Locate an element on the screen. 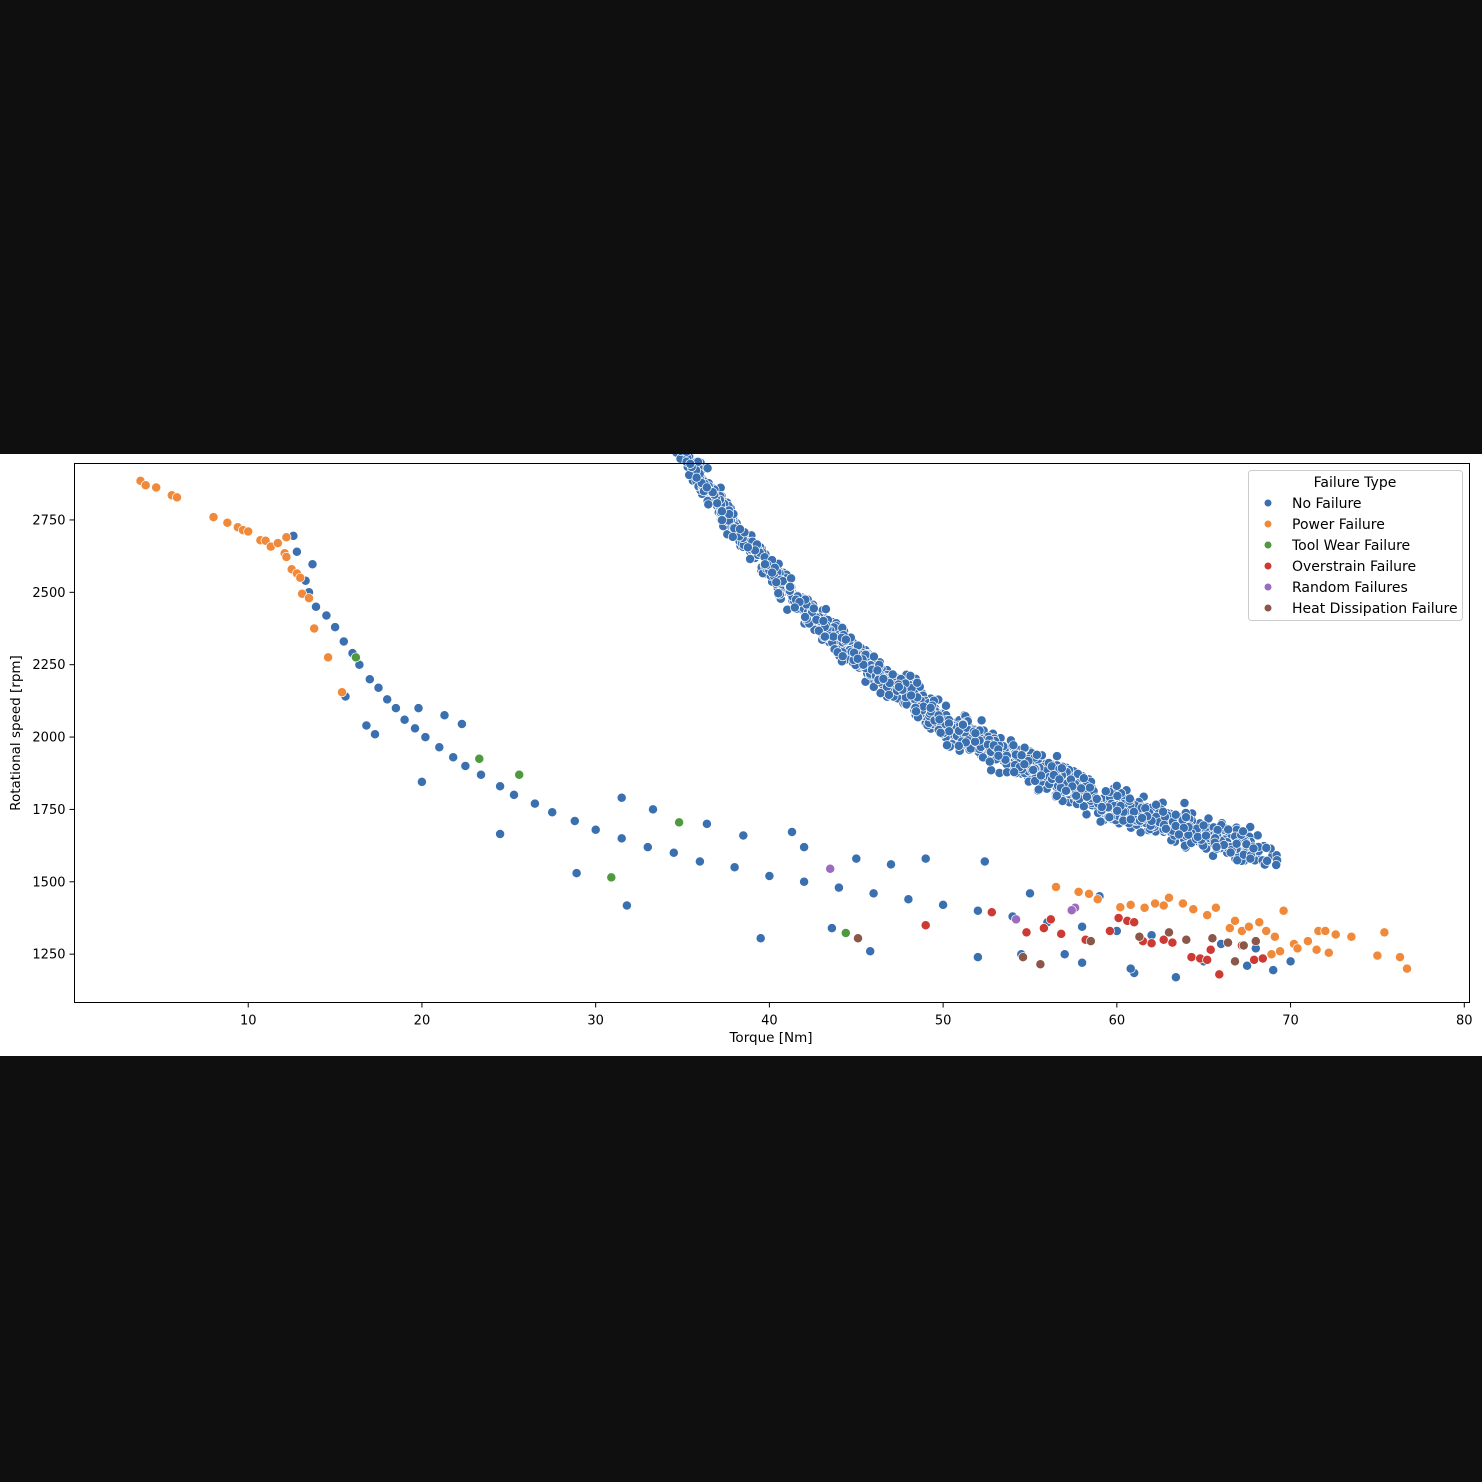 This screenshot has height=1482, width=1482. y-tick-label: 2500 is located at coordinates (48, 593).